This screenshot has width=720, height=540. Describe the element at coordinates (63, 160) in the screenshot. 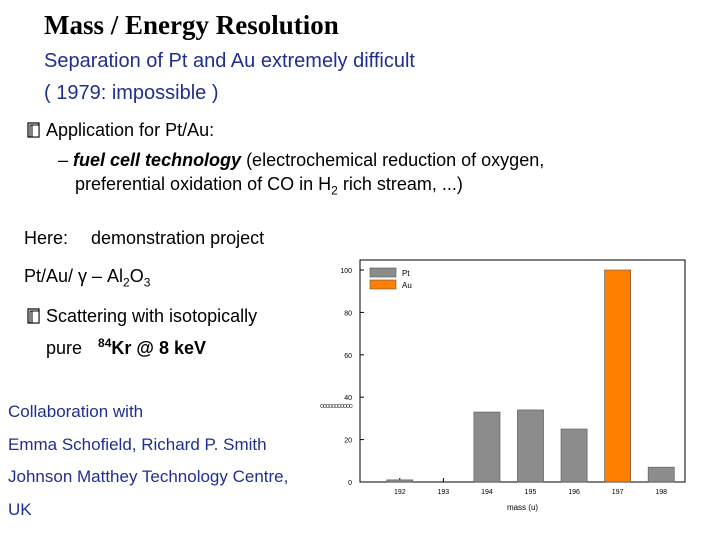

I see `dash: –` at that location.